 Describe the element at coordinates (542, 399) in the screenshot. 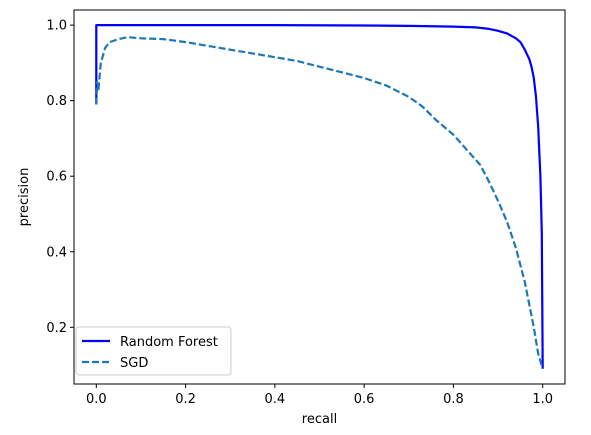

I see `x-tick-label: 1.0` at that location.